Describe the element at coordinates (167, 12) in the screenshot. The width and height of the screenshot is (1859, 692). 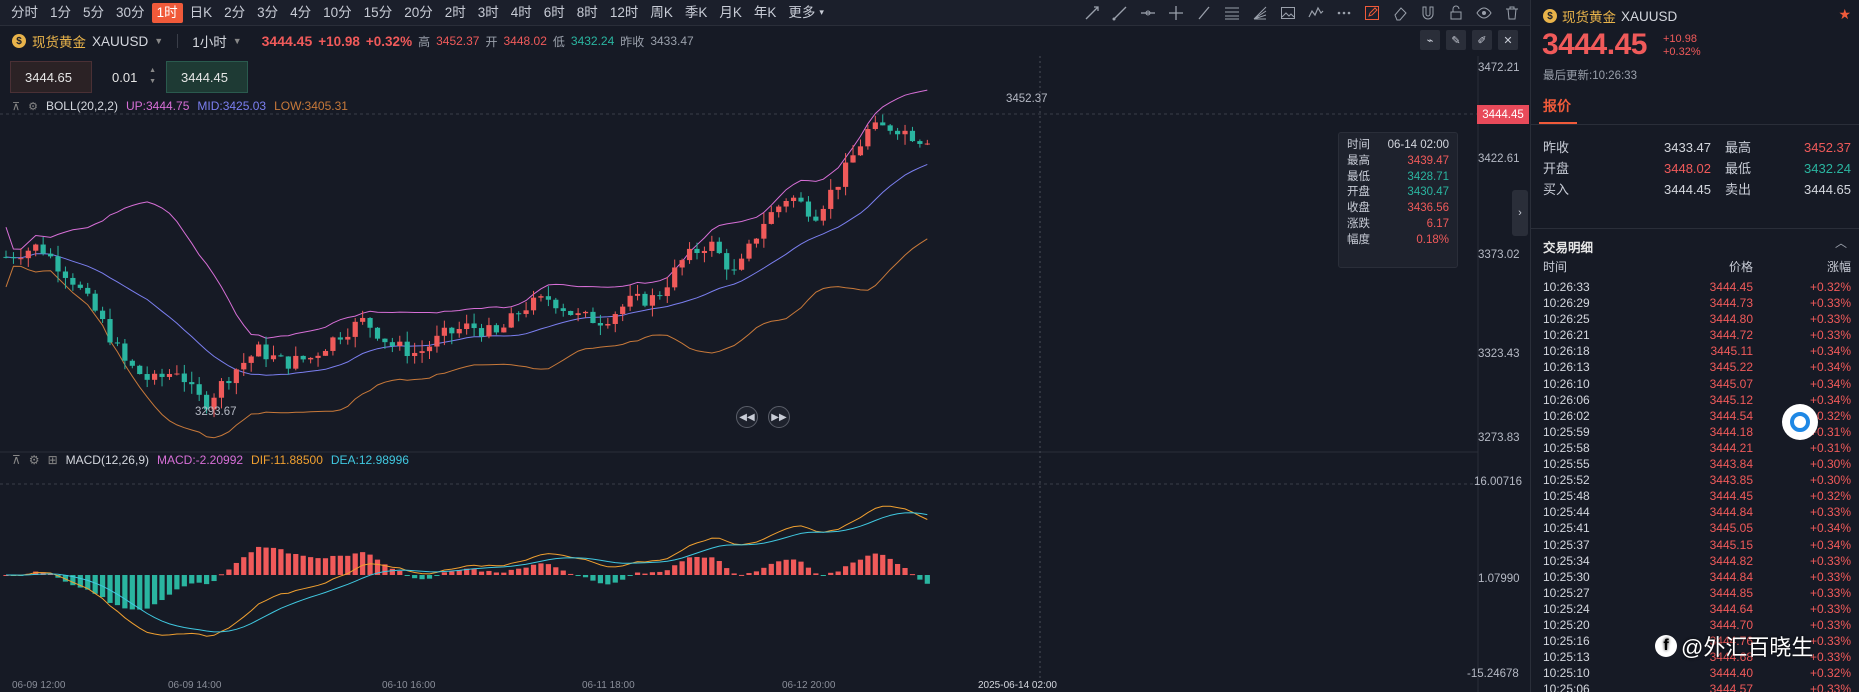
I see `interval-option: 1时` at that location.